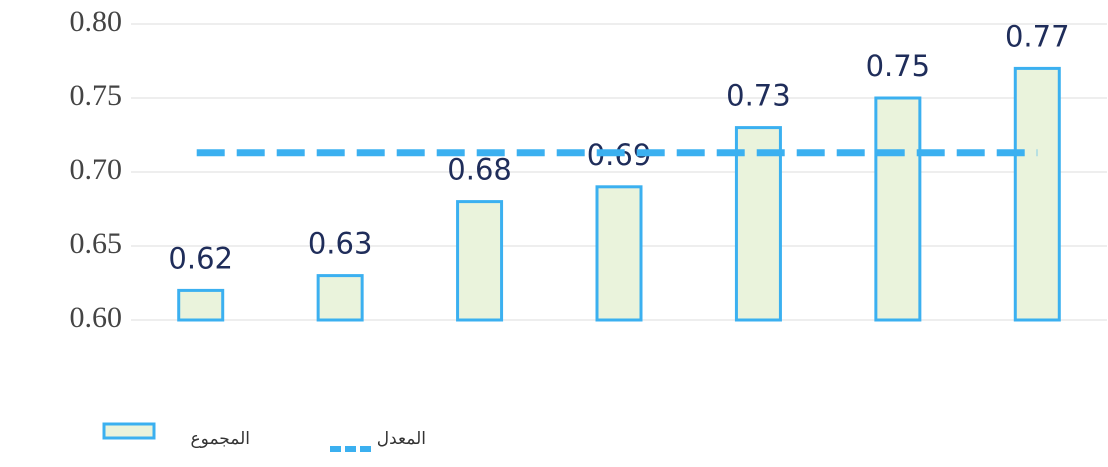 Image resolution: width=1108 pixels, height=467 pixels. What do you see at coordinates (96, 95) in the screenshot?
I see `y-tick-label: 0.75` at bounding box center [96, 95].